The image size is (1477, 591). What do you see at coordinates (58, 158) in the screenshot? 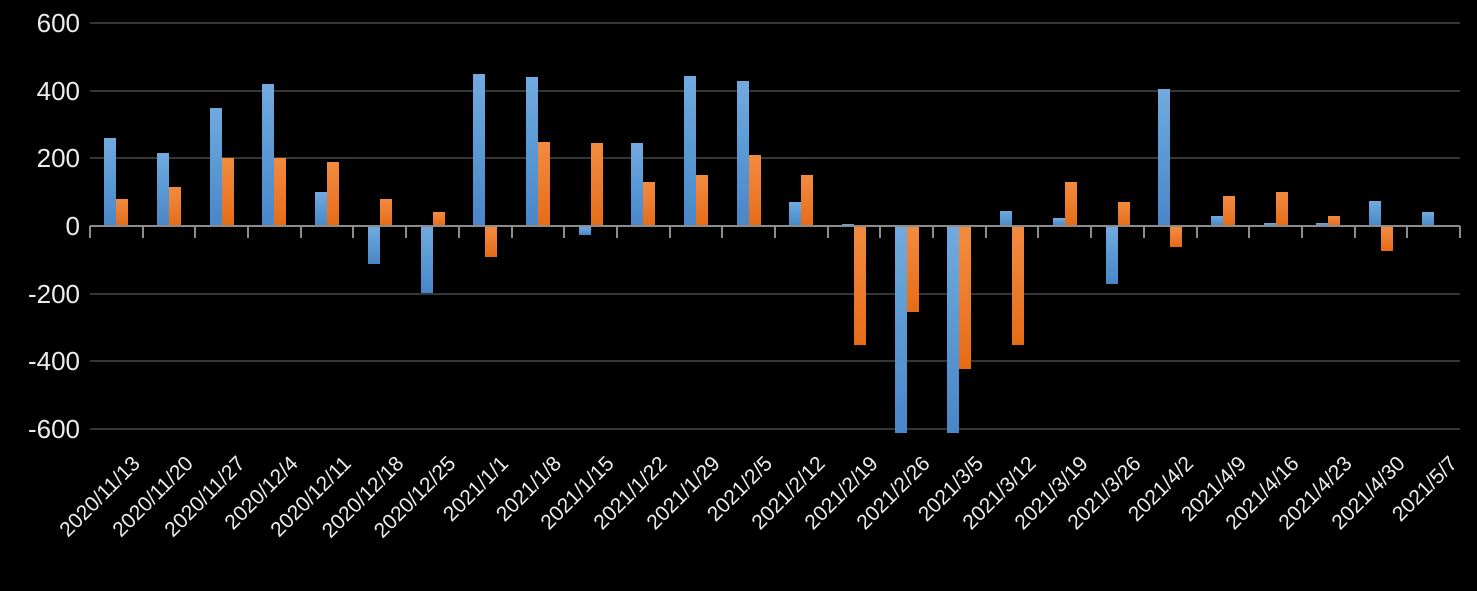
I see `y-tick-label: 200` at bounding box center [58, 158].